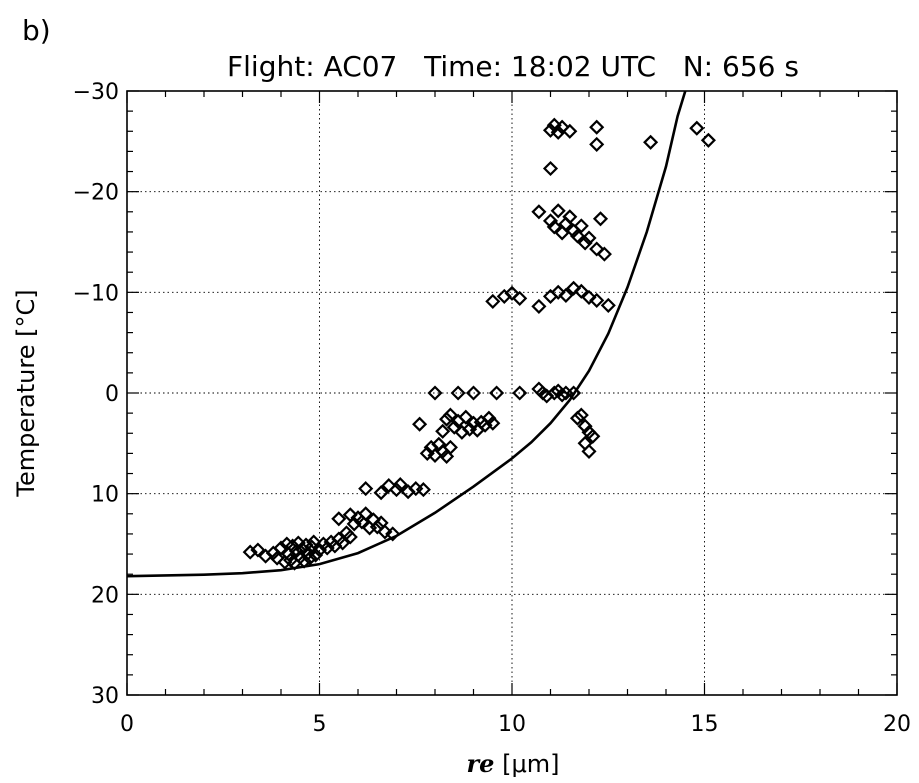  Describe the element at coordinates (36, 30) in the screenshot. I see `panel-label: b)` at that location.